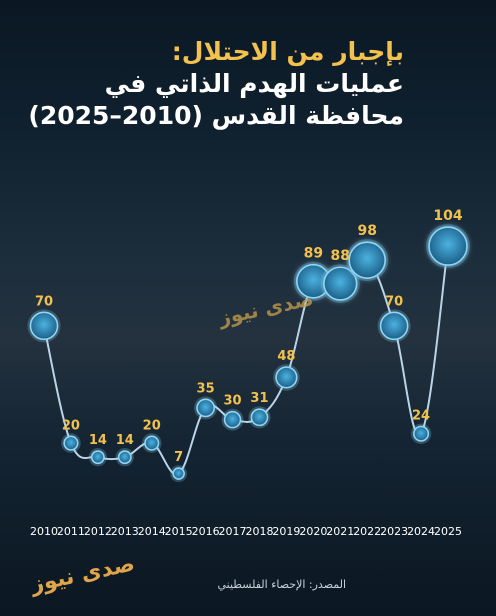  I want to click on data-label-2017: 30, so click(232, 401).